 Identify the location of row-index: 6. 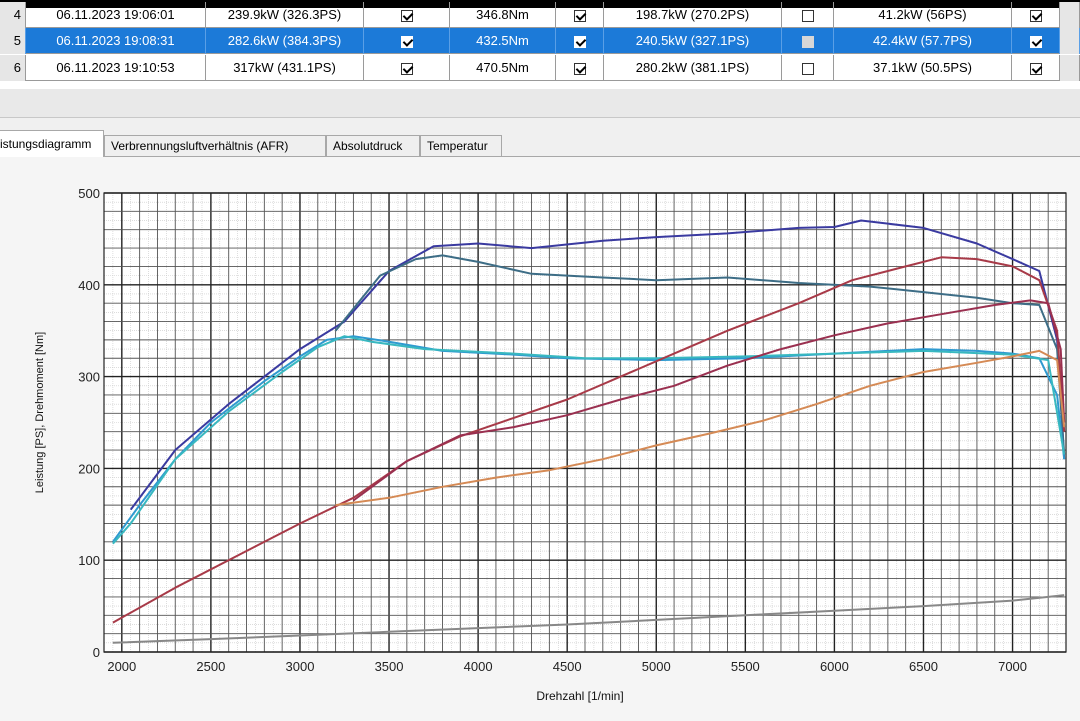
(13, 68).